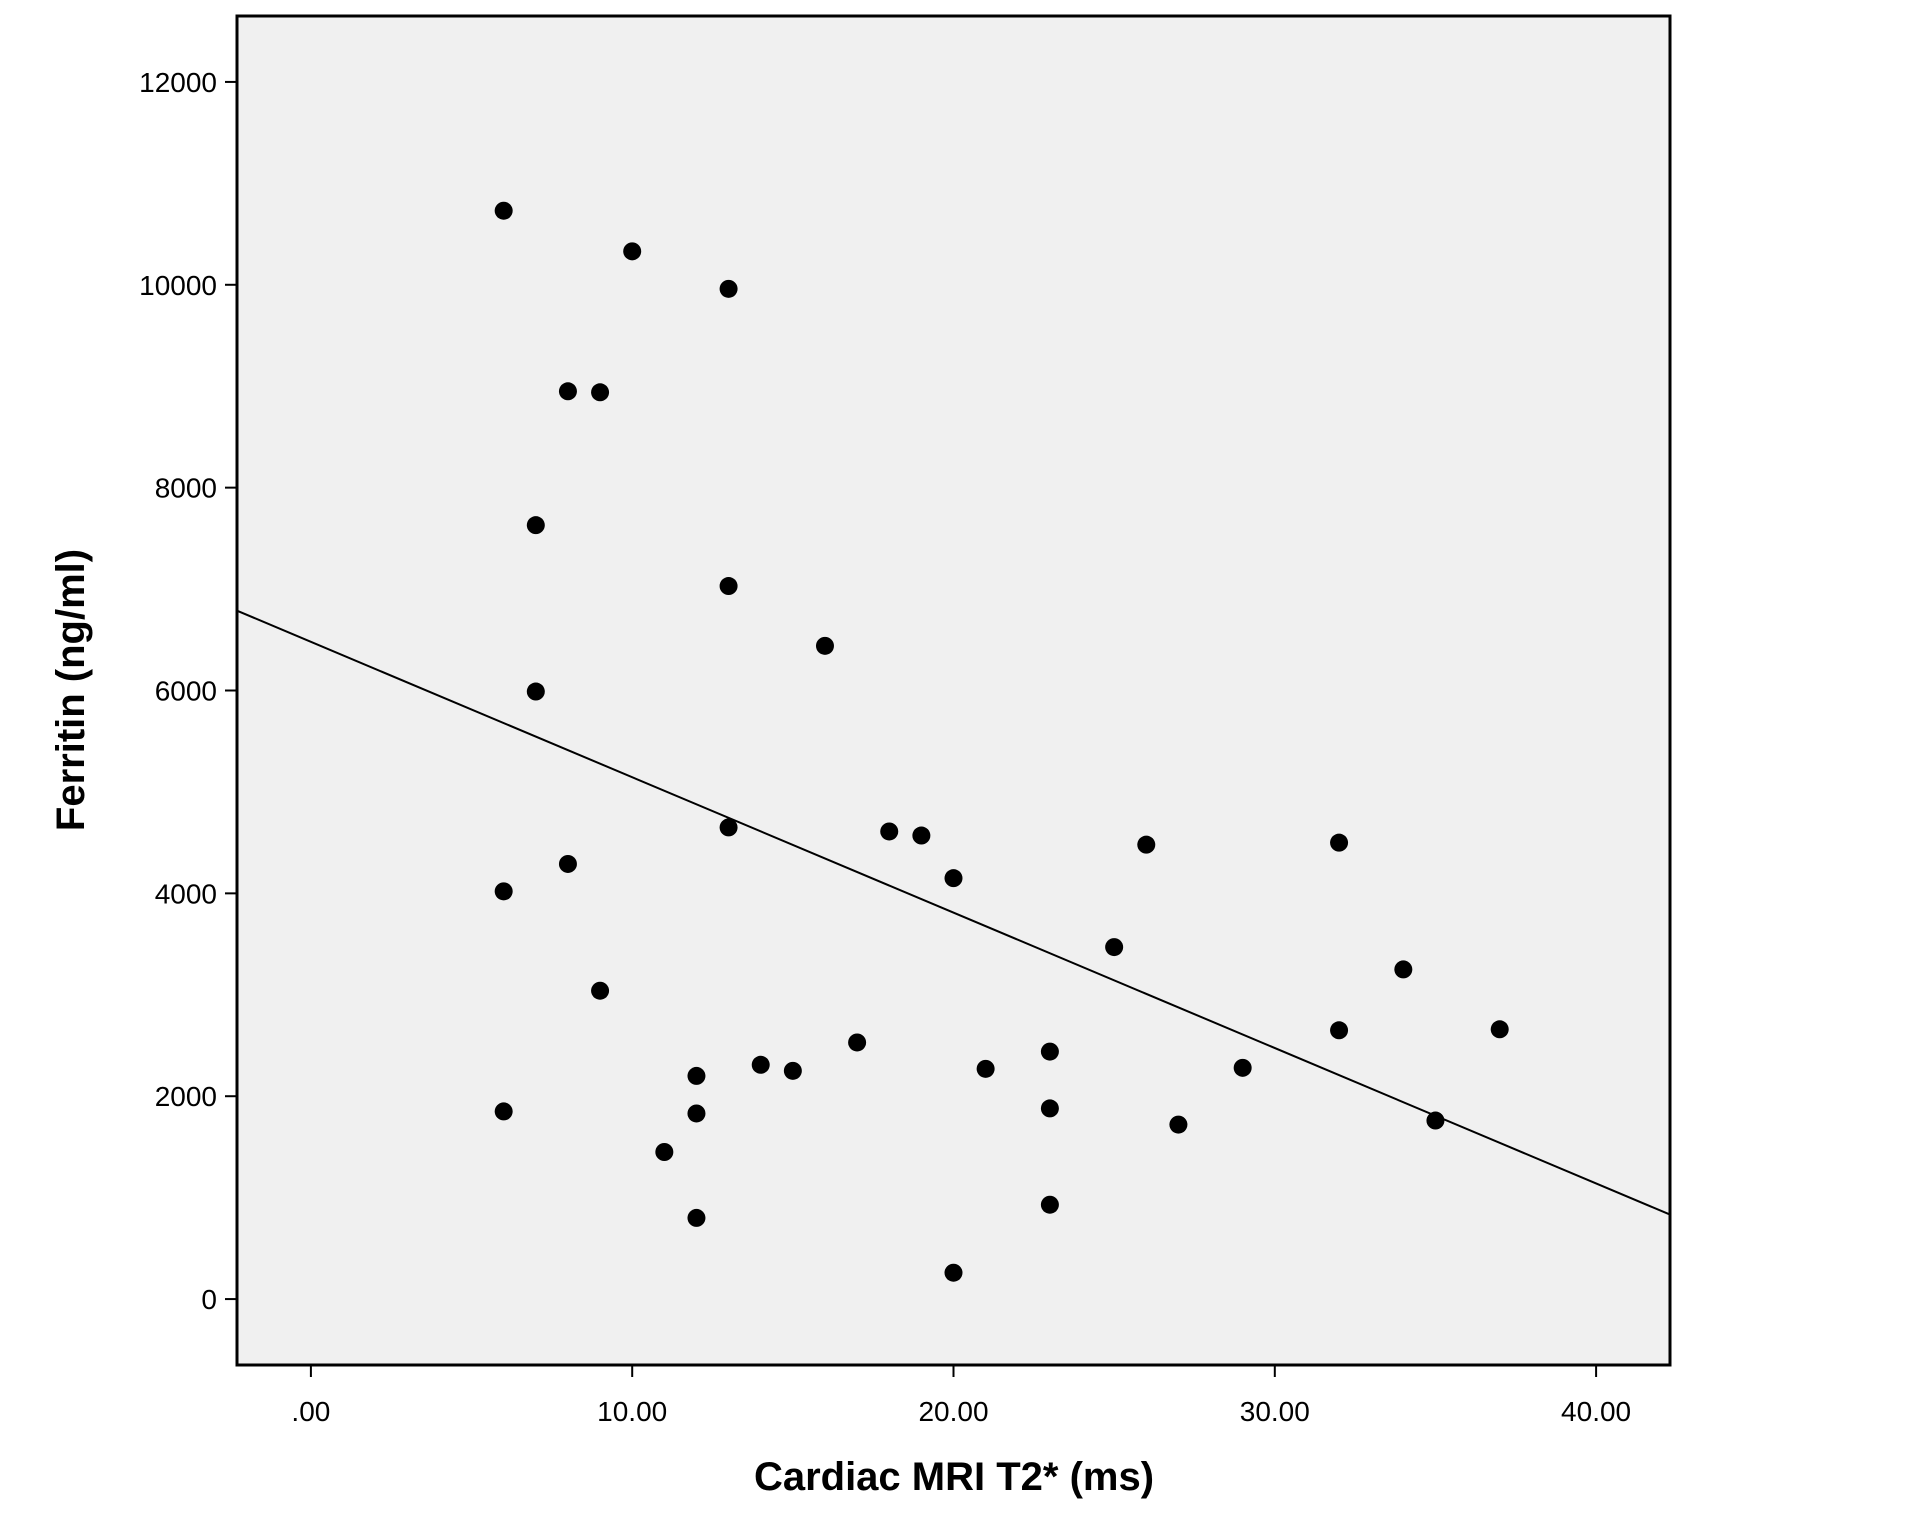 Image resolution: width=1913 pixels, height=1514 pixels. I want to click on x-tick-label: .00, so click(310, 1411).